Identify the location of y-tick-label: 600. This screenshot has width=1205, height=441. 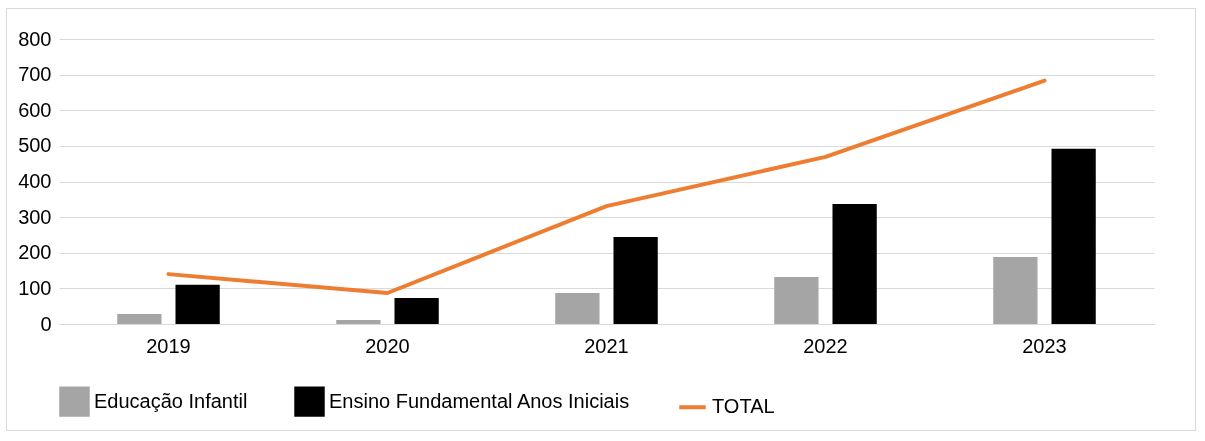
(35, 109).